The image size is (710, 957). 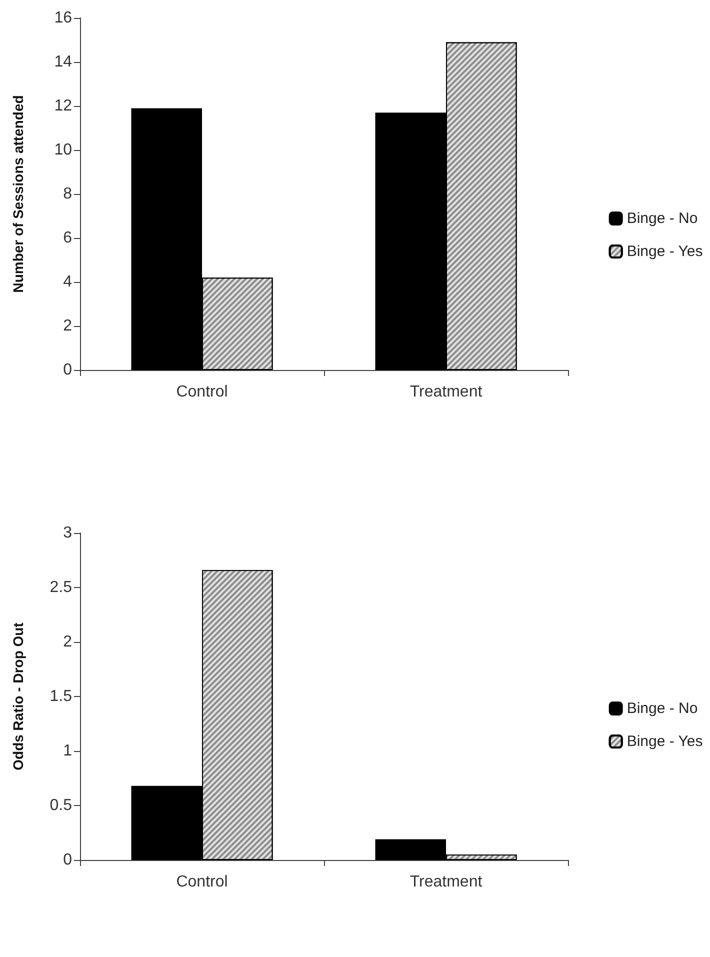 I want to click on y-tick-label: 8, so click(x=67, y=194).